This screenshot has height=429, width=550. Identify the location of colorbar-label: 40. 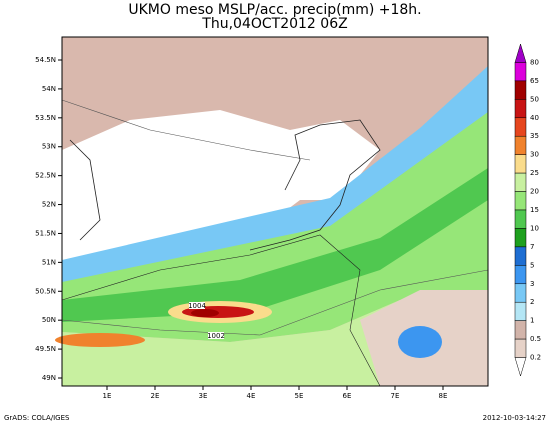
(534, 118).